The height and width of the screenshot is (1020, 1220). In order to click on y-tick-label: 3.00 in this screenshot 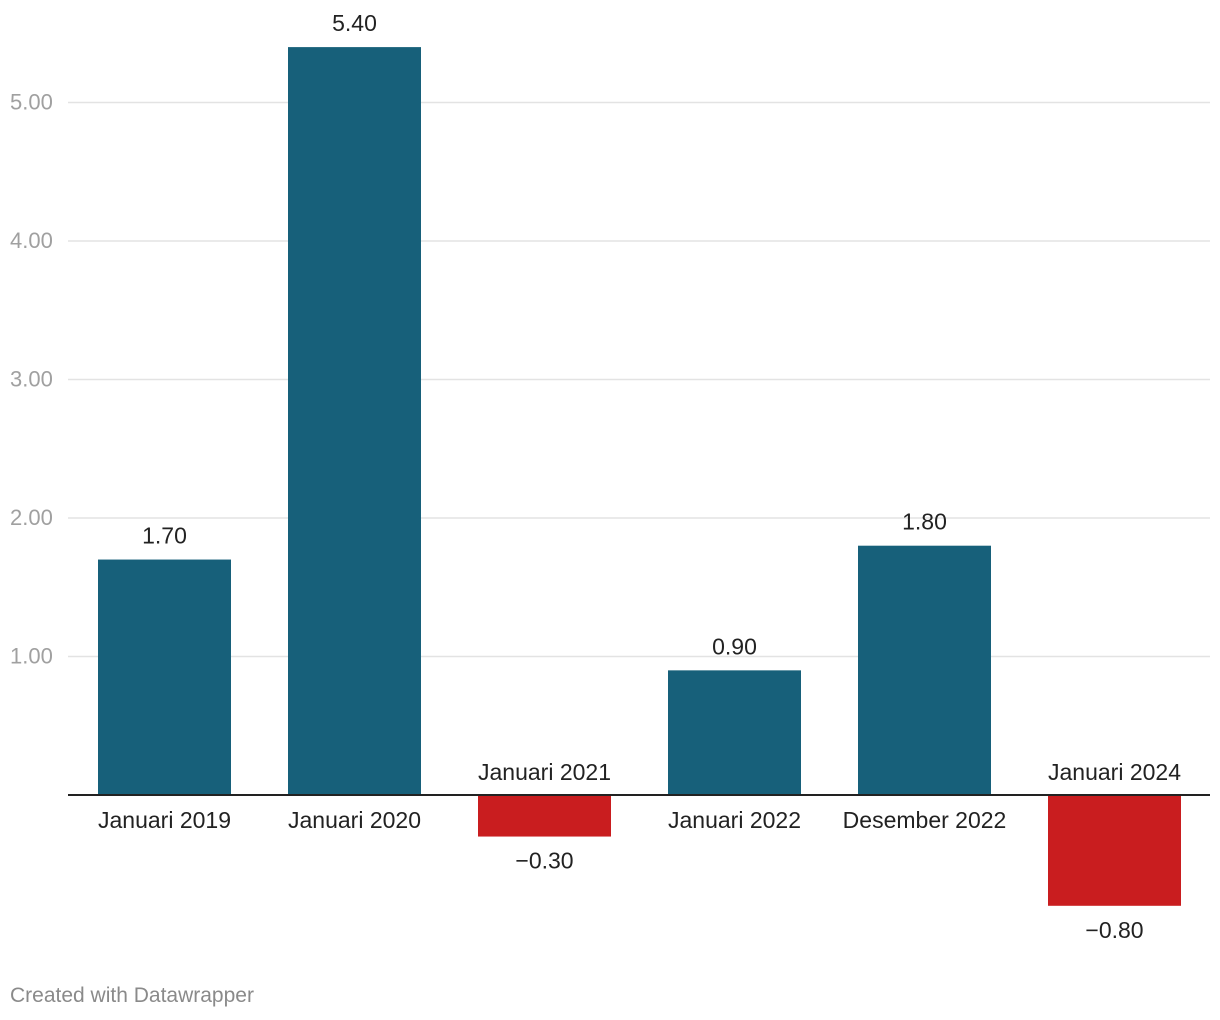, I will do `click(31, 379)`.